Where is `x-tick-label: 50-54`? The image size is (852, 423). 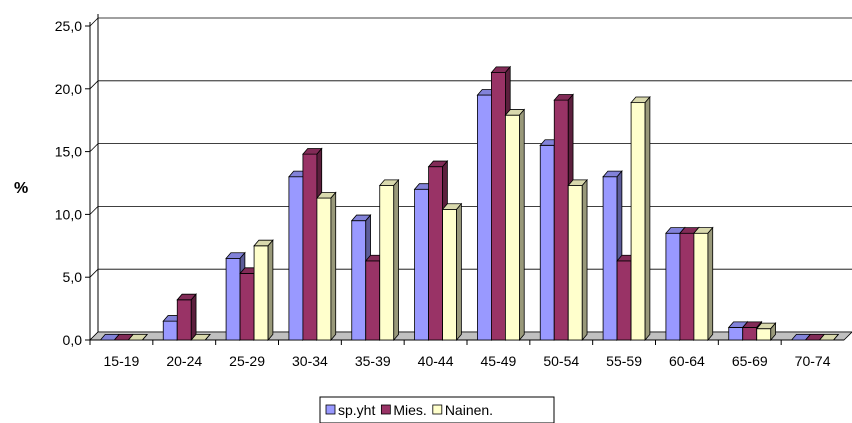 x-tick-label: 50-54 is located at coordinates (561, 361).